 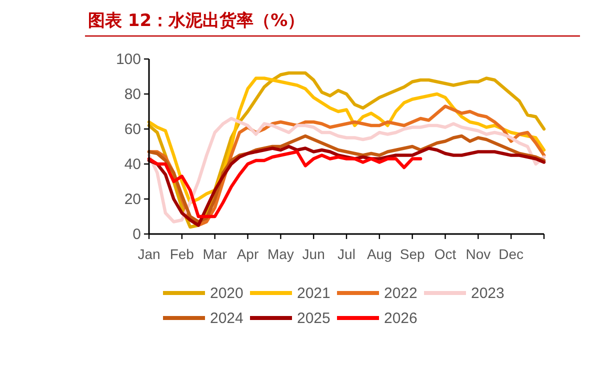 What do you see at coordinates (347, 254) in the screenshot?
I see `x-tick-label: Jul` at bounding box center [347, 254].